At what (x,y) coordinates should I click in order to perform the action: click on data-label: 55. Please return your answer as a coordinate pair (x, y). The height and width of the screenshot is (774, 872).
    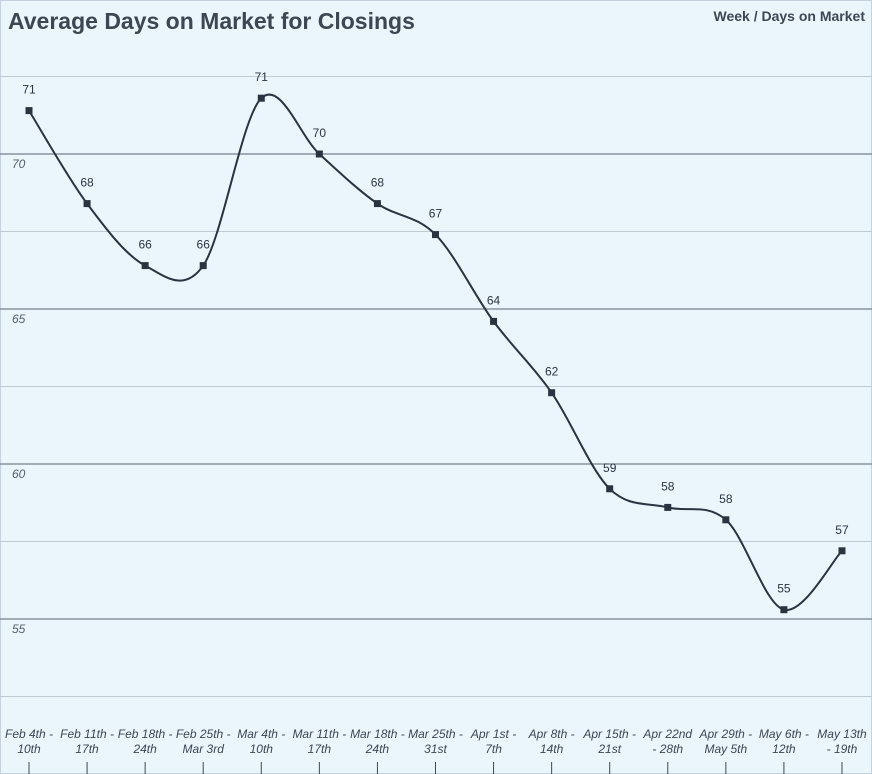
    Looking at the image, I should click on (784, 589).